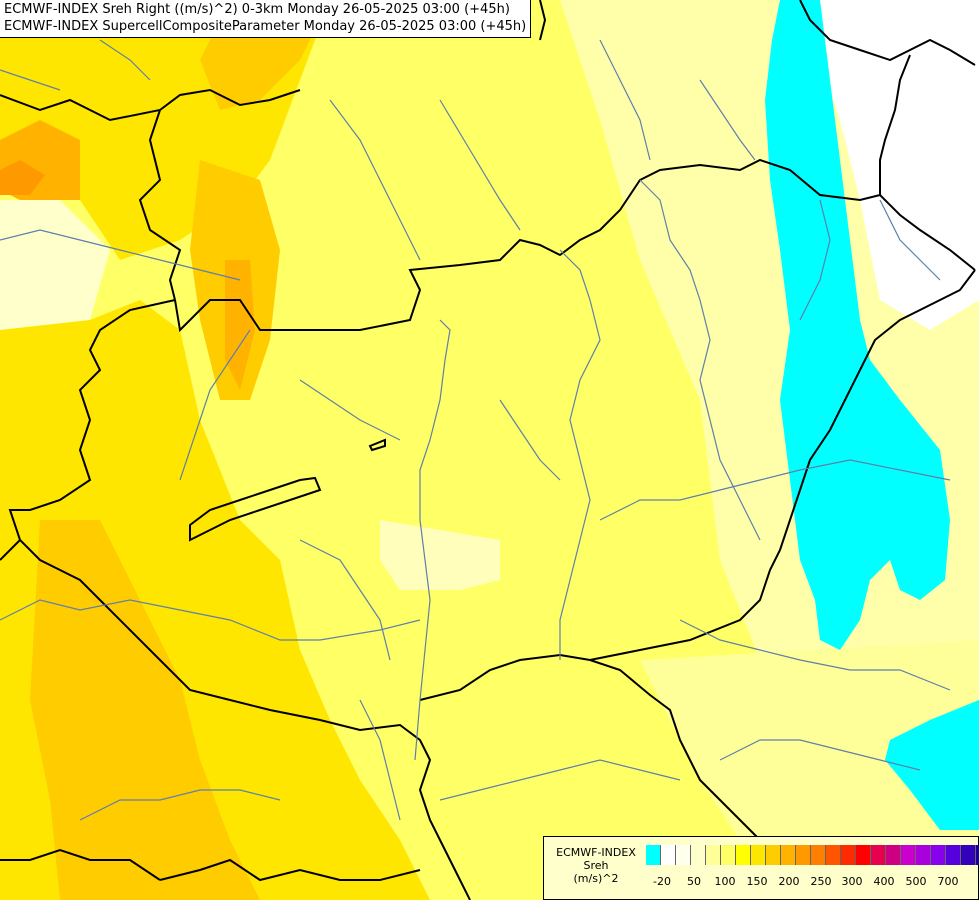 This screenshot has height=900, width=979. What do you see at coordinates (916, 881) in the screenshot?
I see `legend-label: 500` at bounding box center [916, 881].